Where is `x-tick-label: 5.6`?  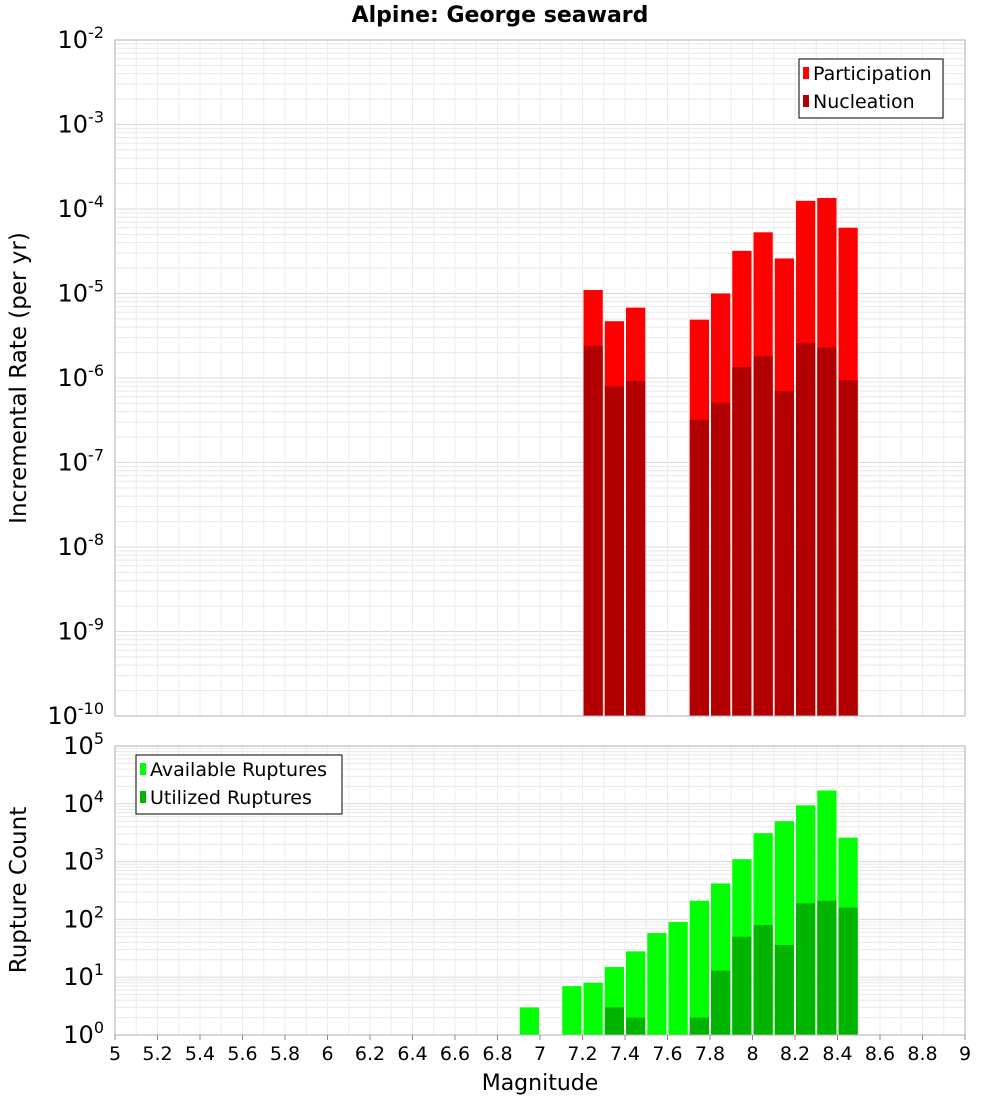 x-tick-label: 5.6 is located at coordinates (242, 1054).